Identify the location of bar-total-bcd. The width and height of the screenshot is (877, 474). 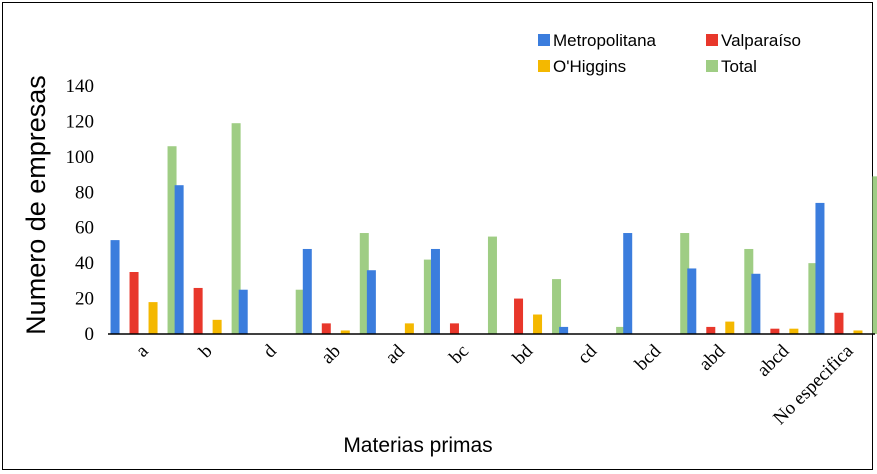
(685, 283).